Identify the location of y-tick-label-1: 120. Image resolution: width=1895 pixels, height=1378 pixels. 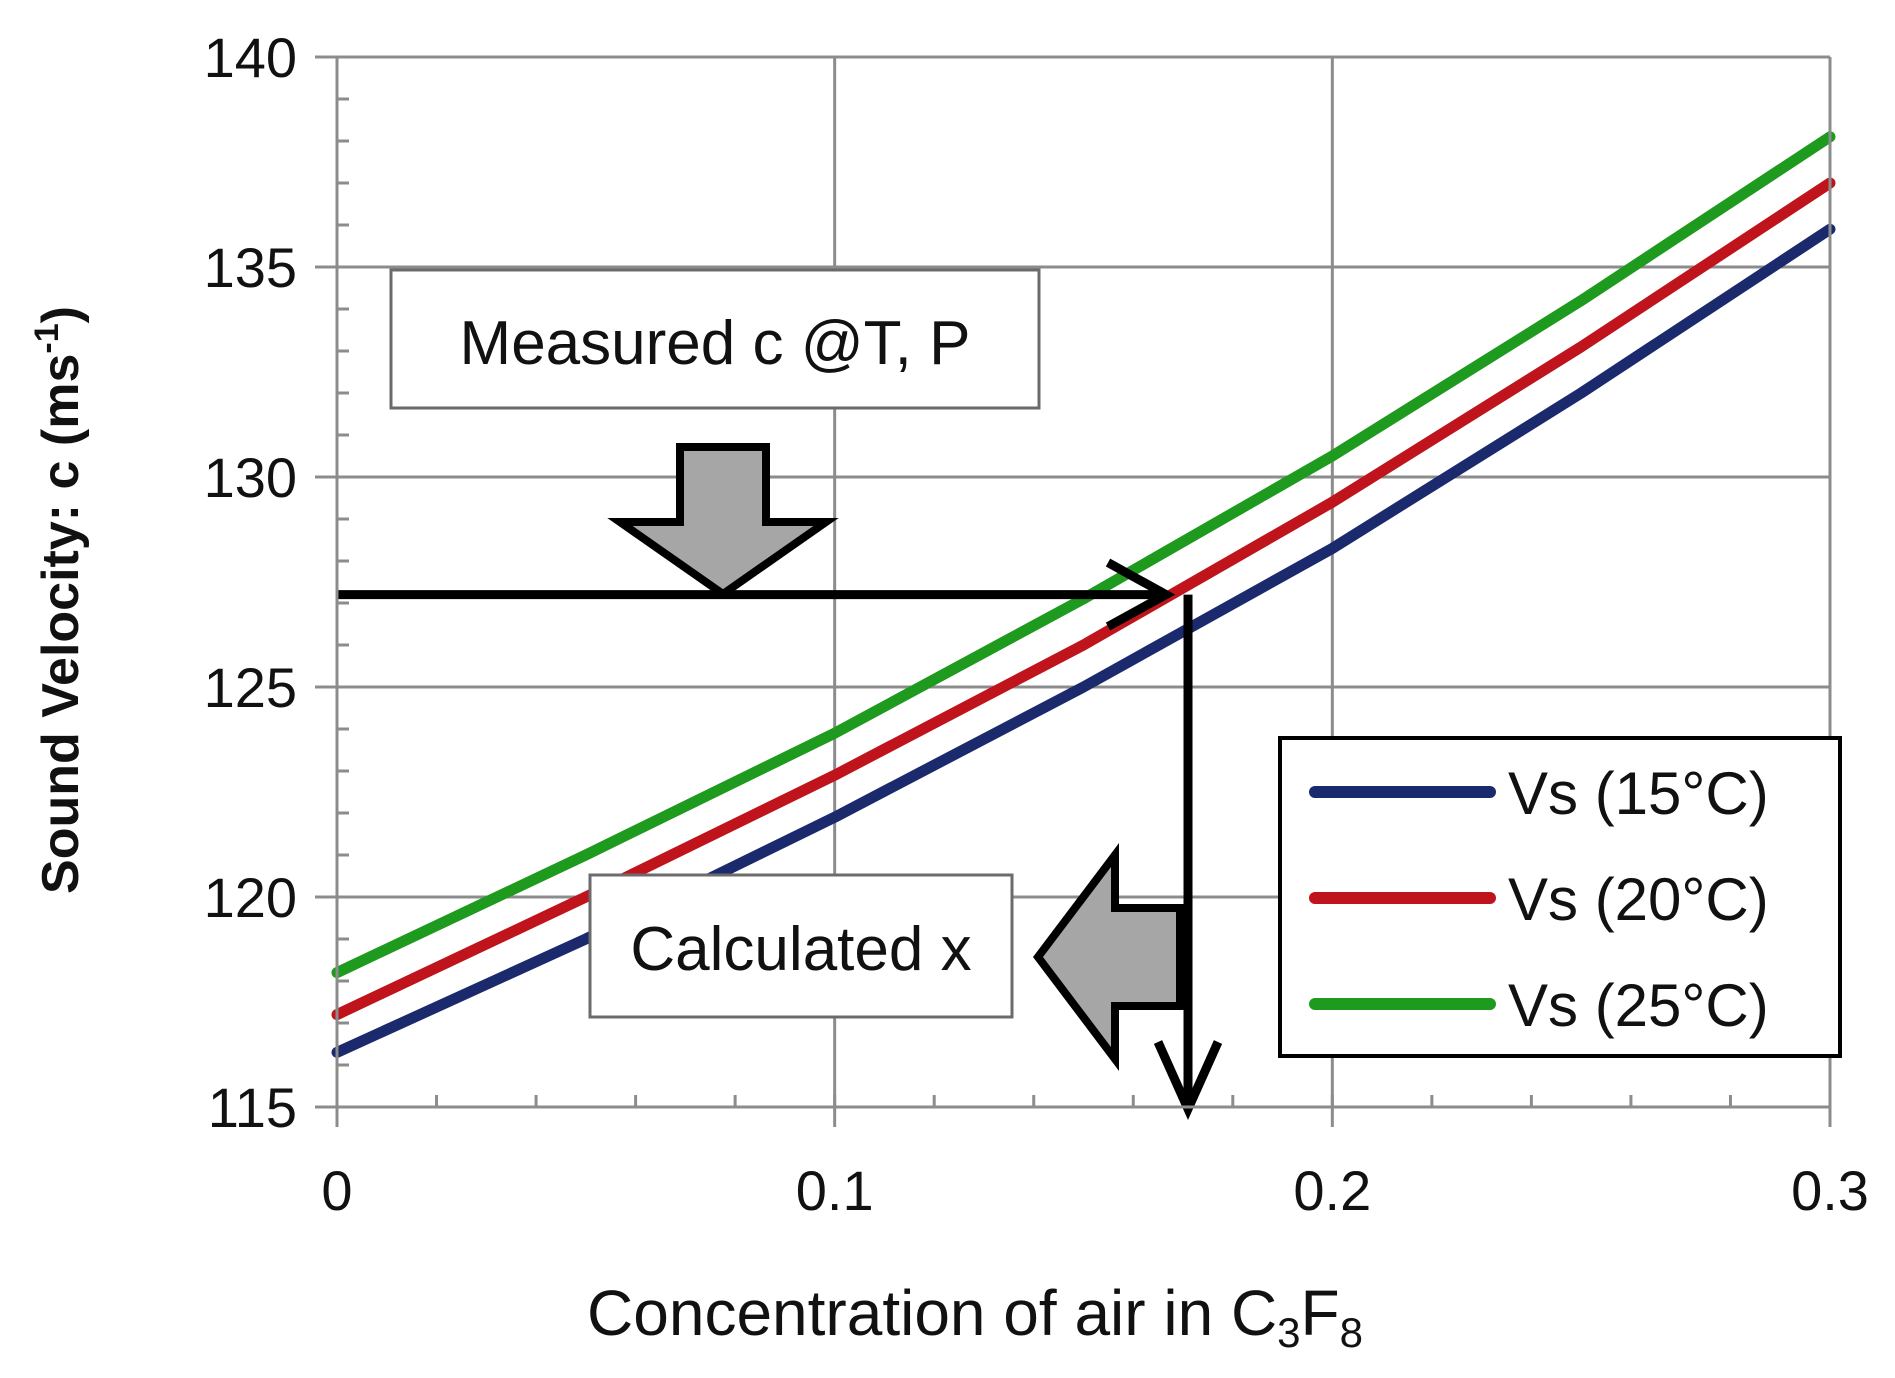
(250, 897).